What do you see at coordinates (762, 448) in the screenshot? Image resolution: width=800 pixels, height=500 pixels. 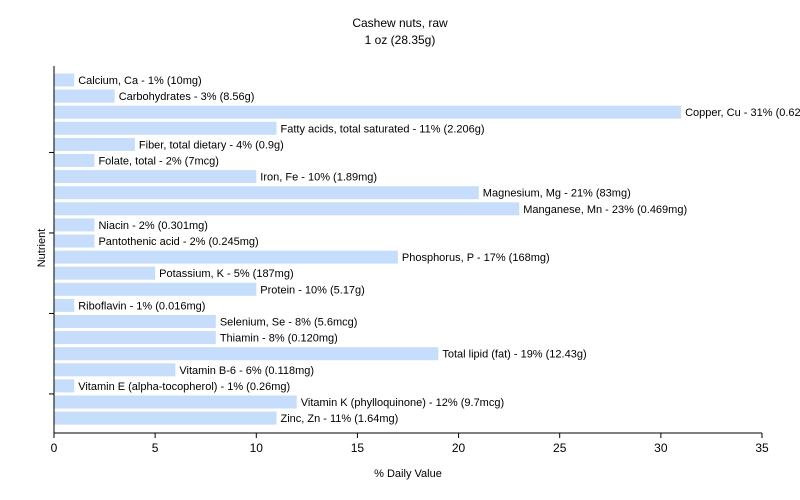 I see `x-tick-label: 35` at bounding box center [762, 448].